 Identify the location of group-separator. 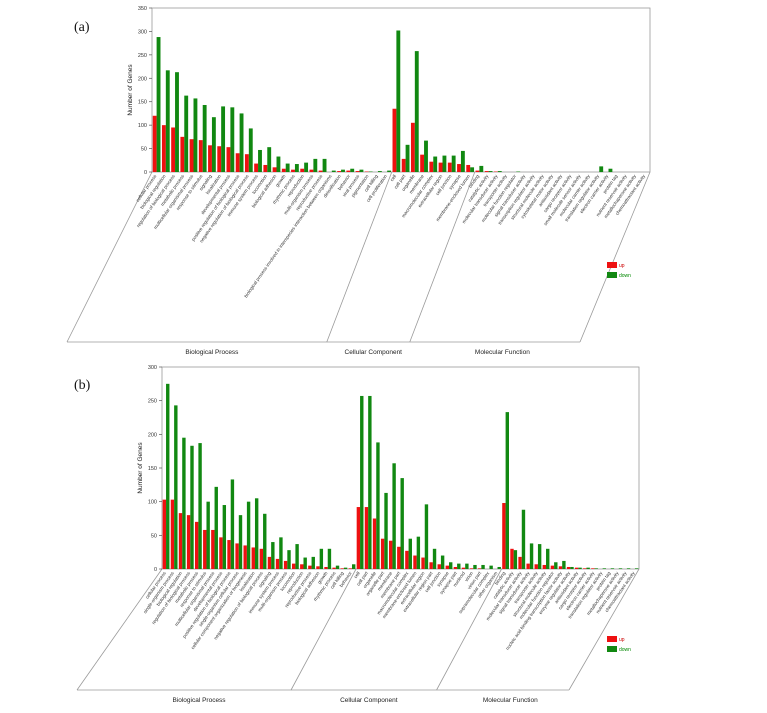
(359, 257).